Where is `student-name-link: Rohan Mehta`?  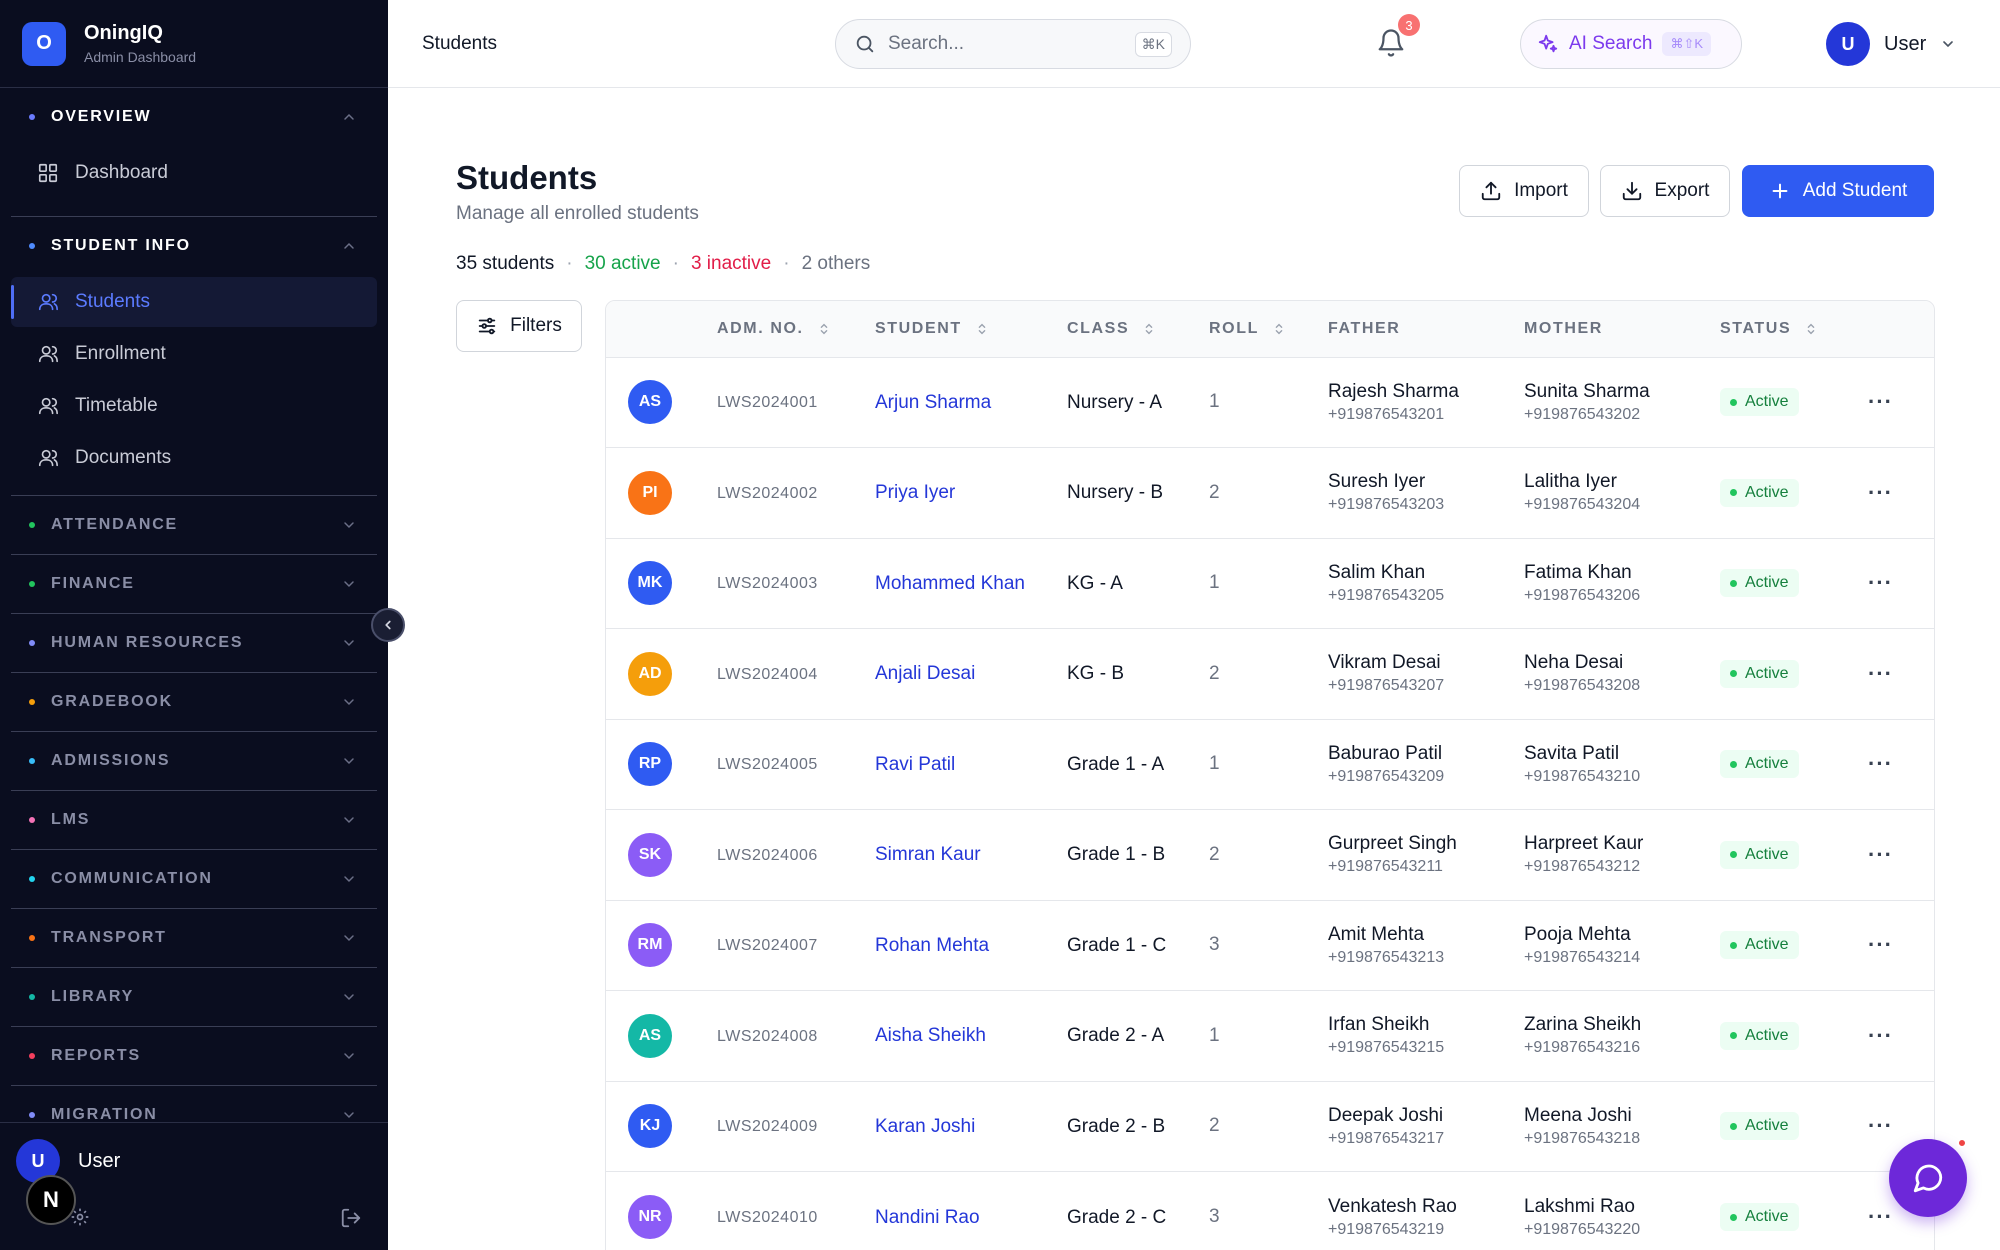 student-name-link: Rohan Mehta is located at coordinates (932, 945).